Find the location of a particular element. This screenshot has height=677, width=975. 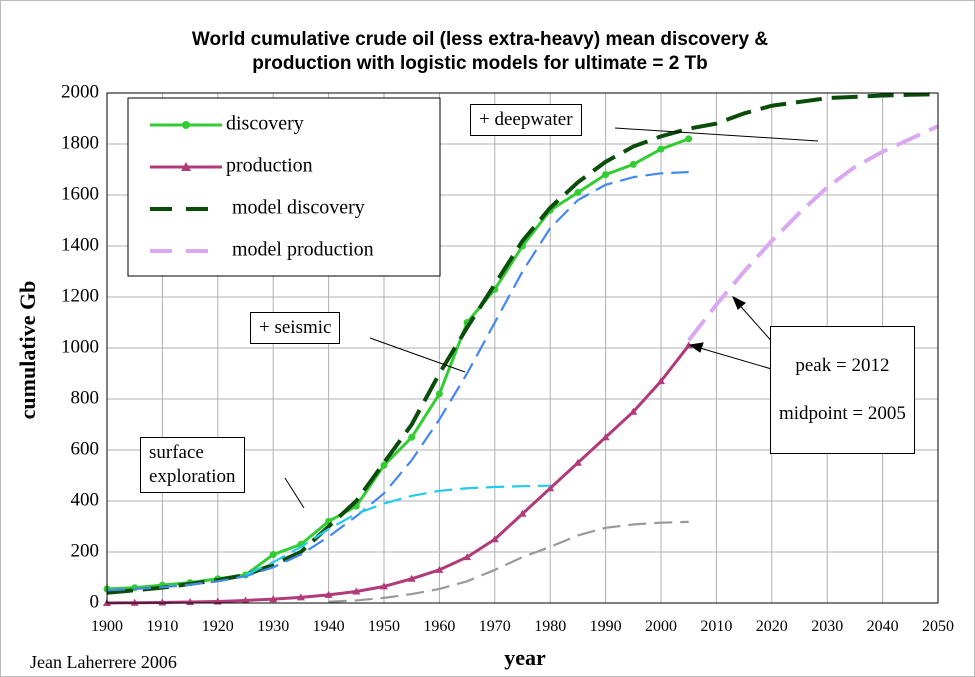

x-tick-label: 2010 is located at coordinates (716, 626).